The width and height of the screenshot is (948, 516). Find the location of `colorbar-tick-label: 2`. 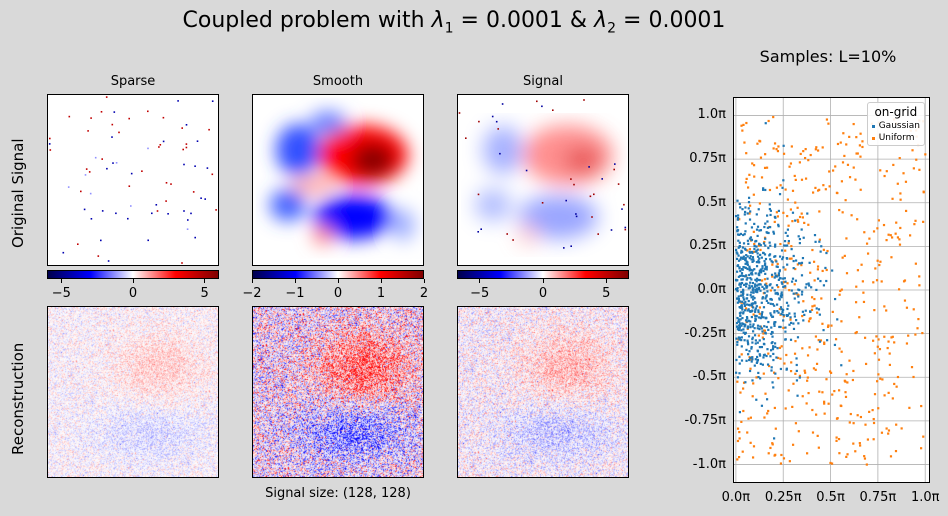

colorbar-tick-label: 2 is located at coordinates (424, 293).